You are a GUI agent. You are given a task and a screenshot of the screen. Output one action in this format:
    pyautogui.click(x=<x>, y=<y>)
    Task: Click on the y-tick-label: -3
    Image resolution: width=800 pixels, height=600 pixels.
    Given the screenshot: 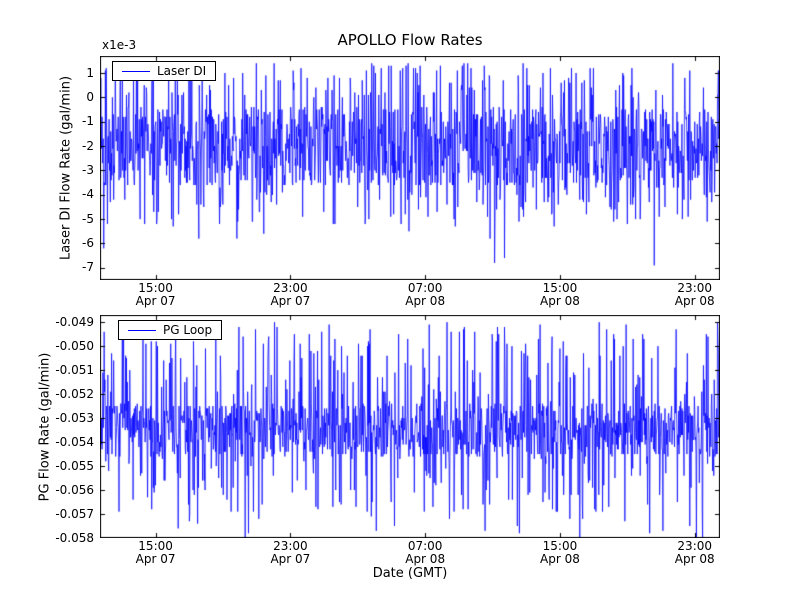 What is the action you would take?
    pyautogui.click(x=88, y=169)
    